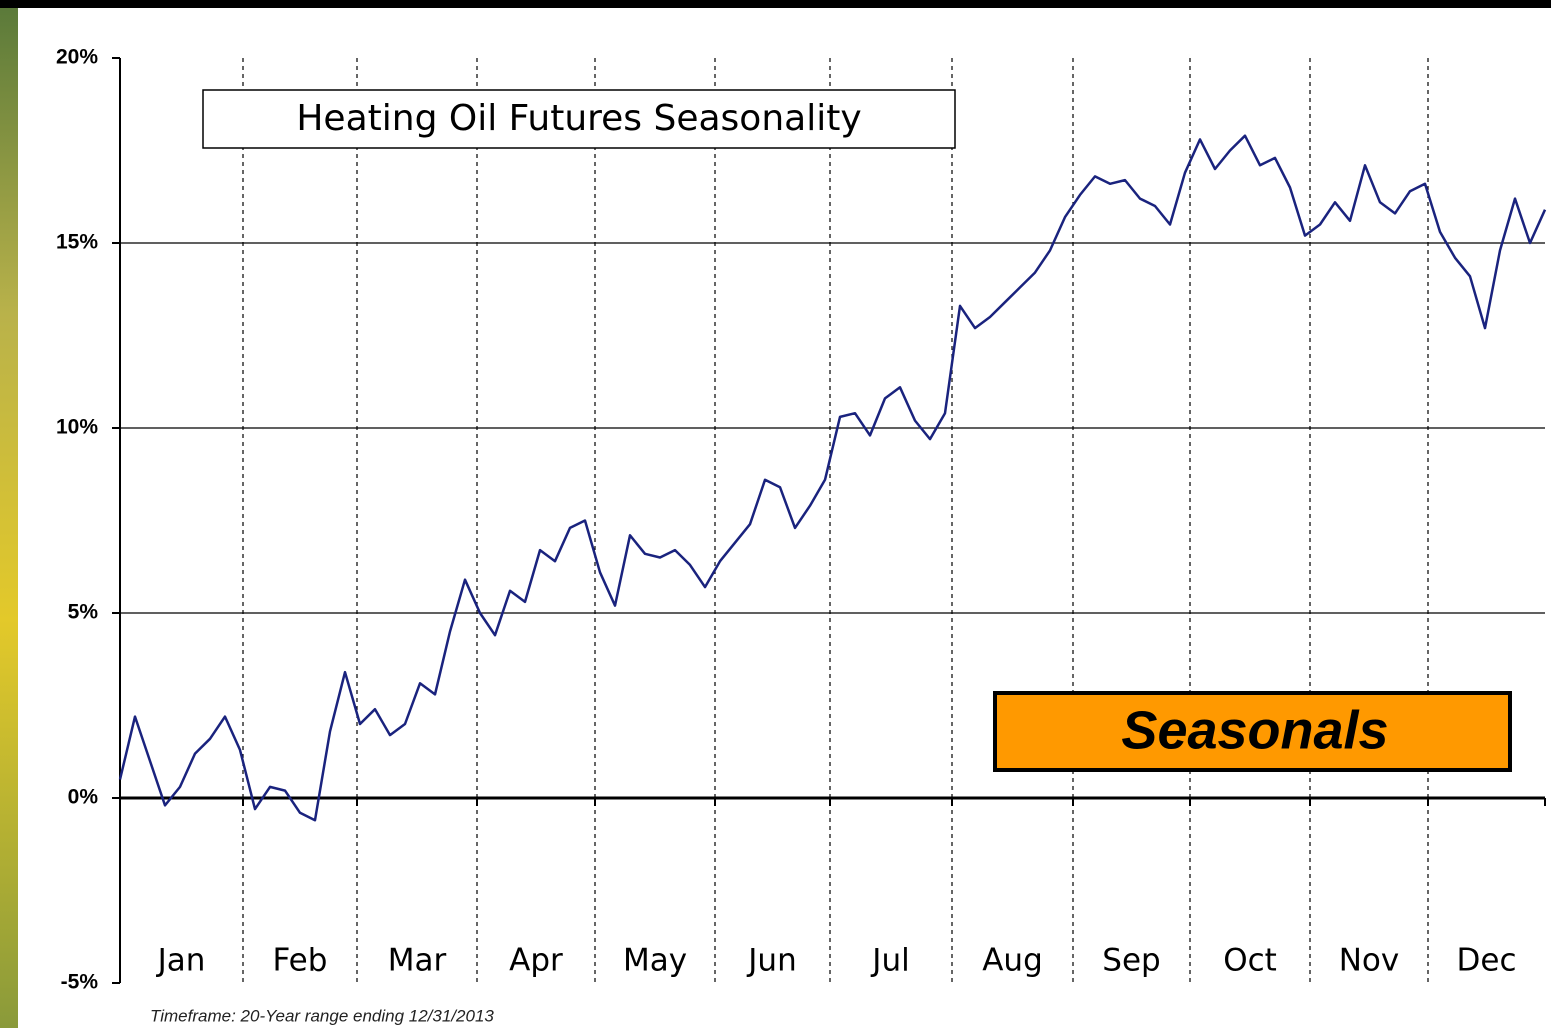 This screenshot has width=1551, height=1028. What do you see at coordinates (83, 797) in the screenshot?
I see `y-tick-label: 0%` at bounding box center [83, 797].